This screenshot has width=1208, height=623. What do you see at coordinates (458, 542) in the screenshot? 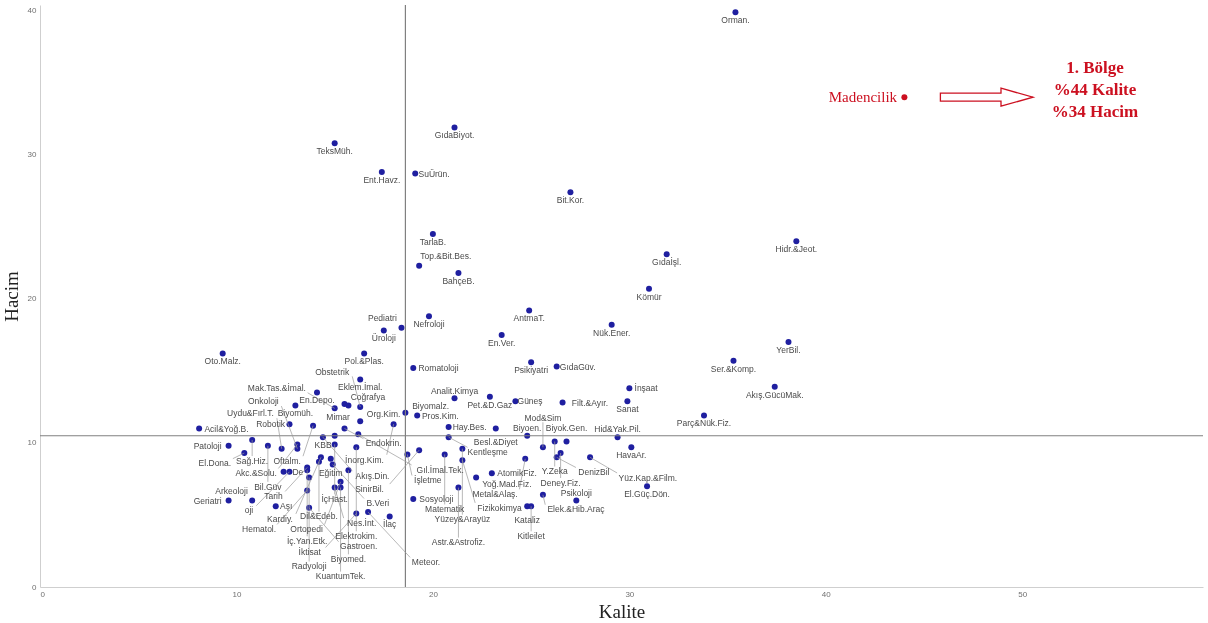
I see `data-label: Astr.&Astrofiz.` at bounding box center [458, 542].